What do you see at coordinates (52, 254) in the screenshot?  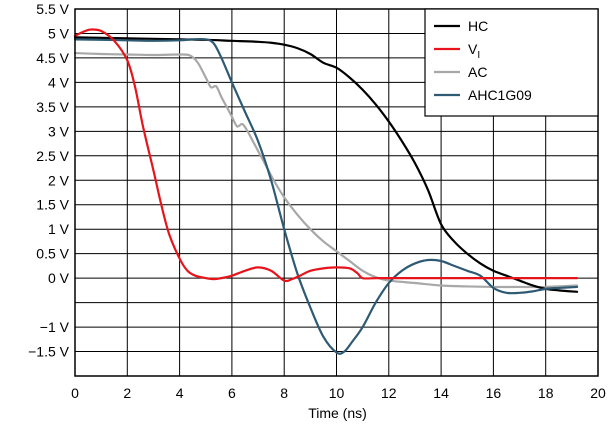 I see `y-tick-label: 0.5 V` at bounding box center [52, 254].